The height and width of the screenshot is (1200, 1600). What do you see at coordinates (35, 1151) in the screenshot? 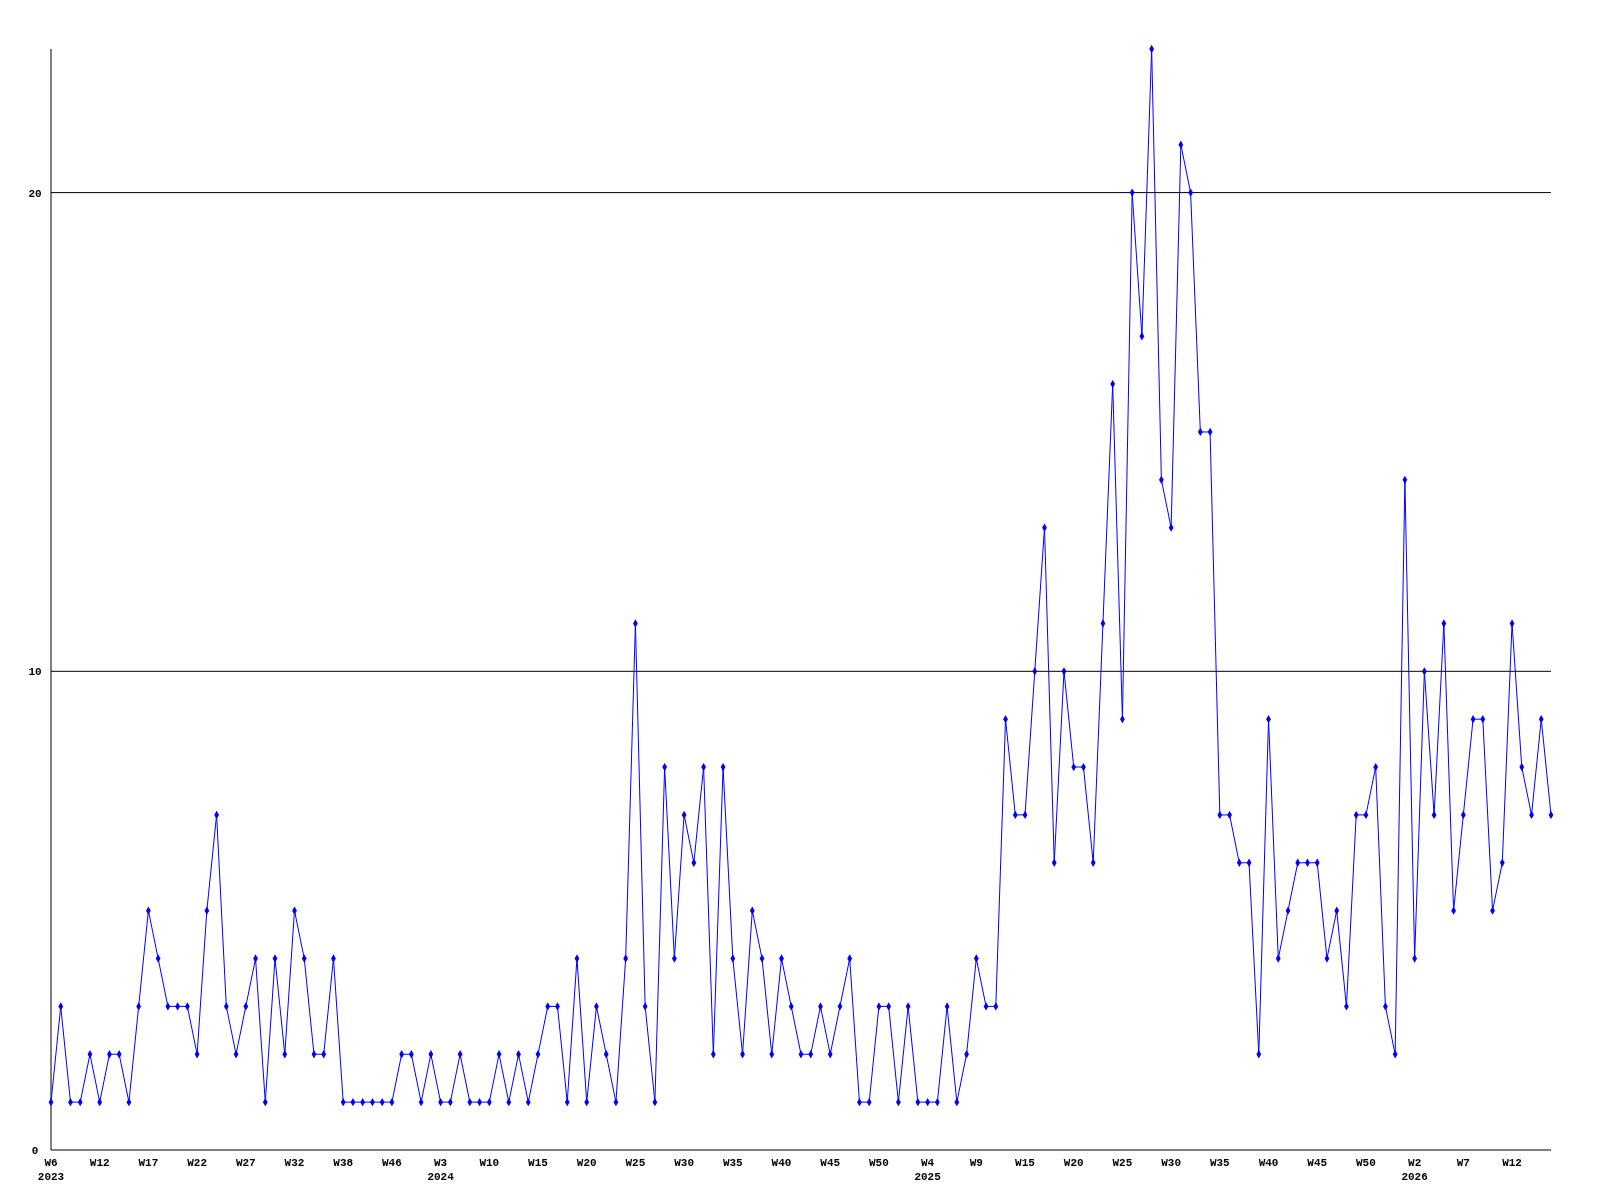
I see `y-tick-label: 0` at bounding box center [35, 1151].